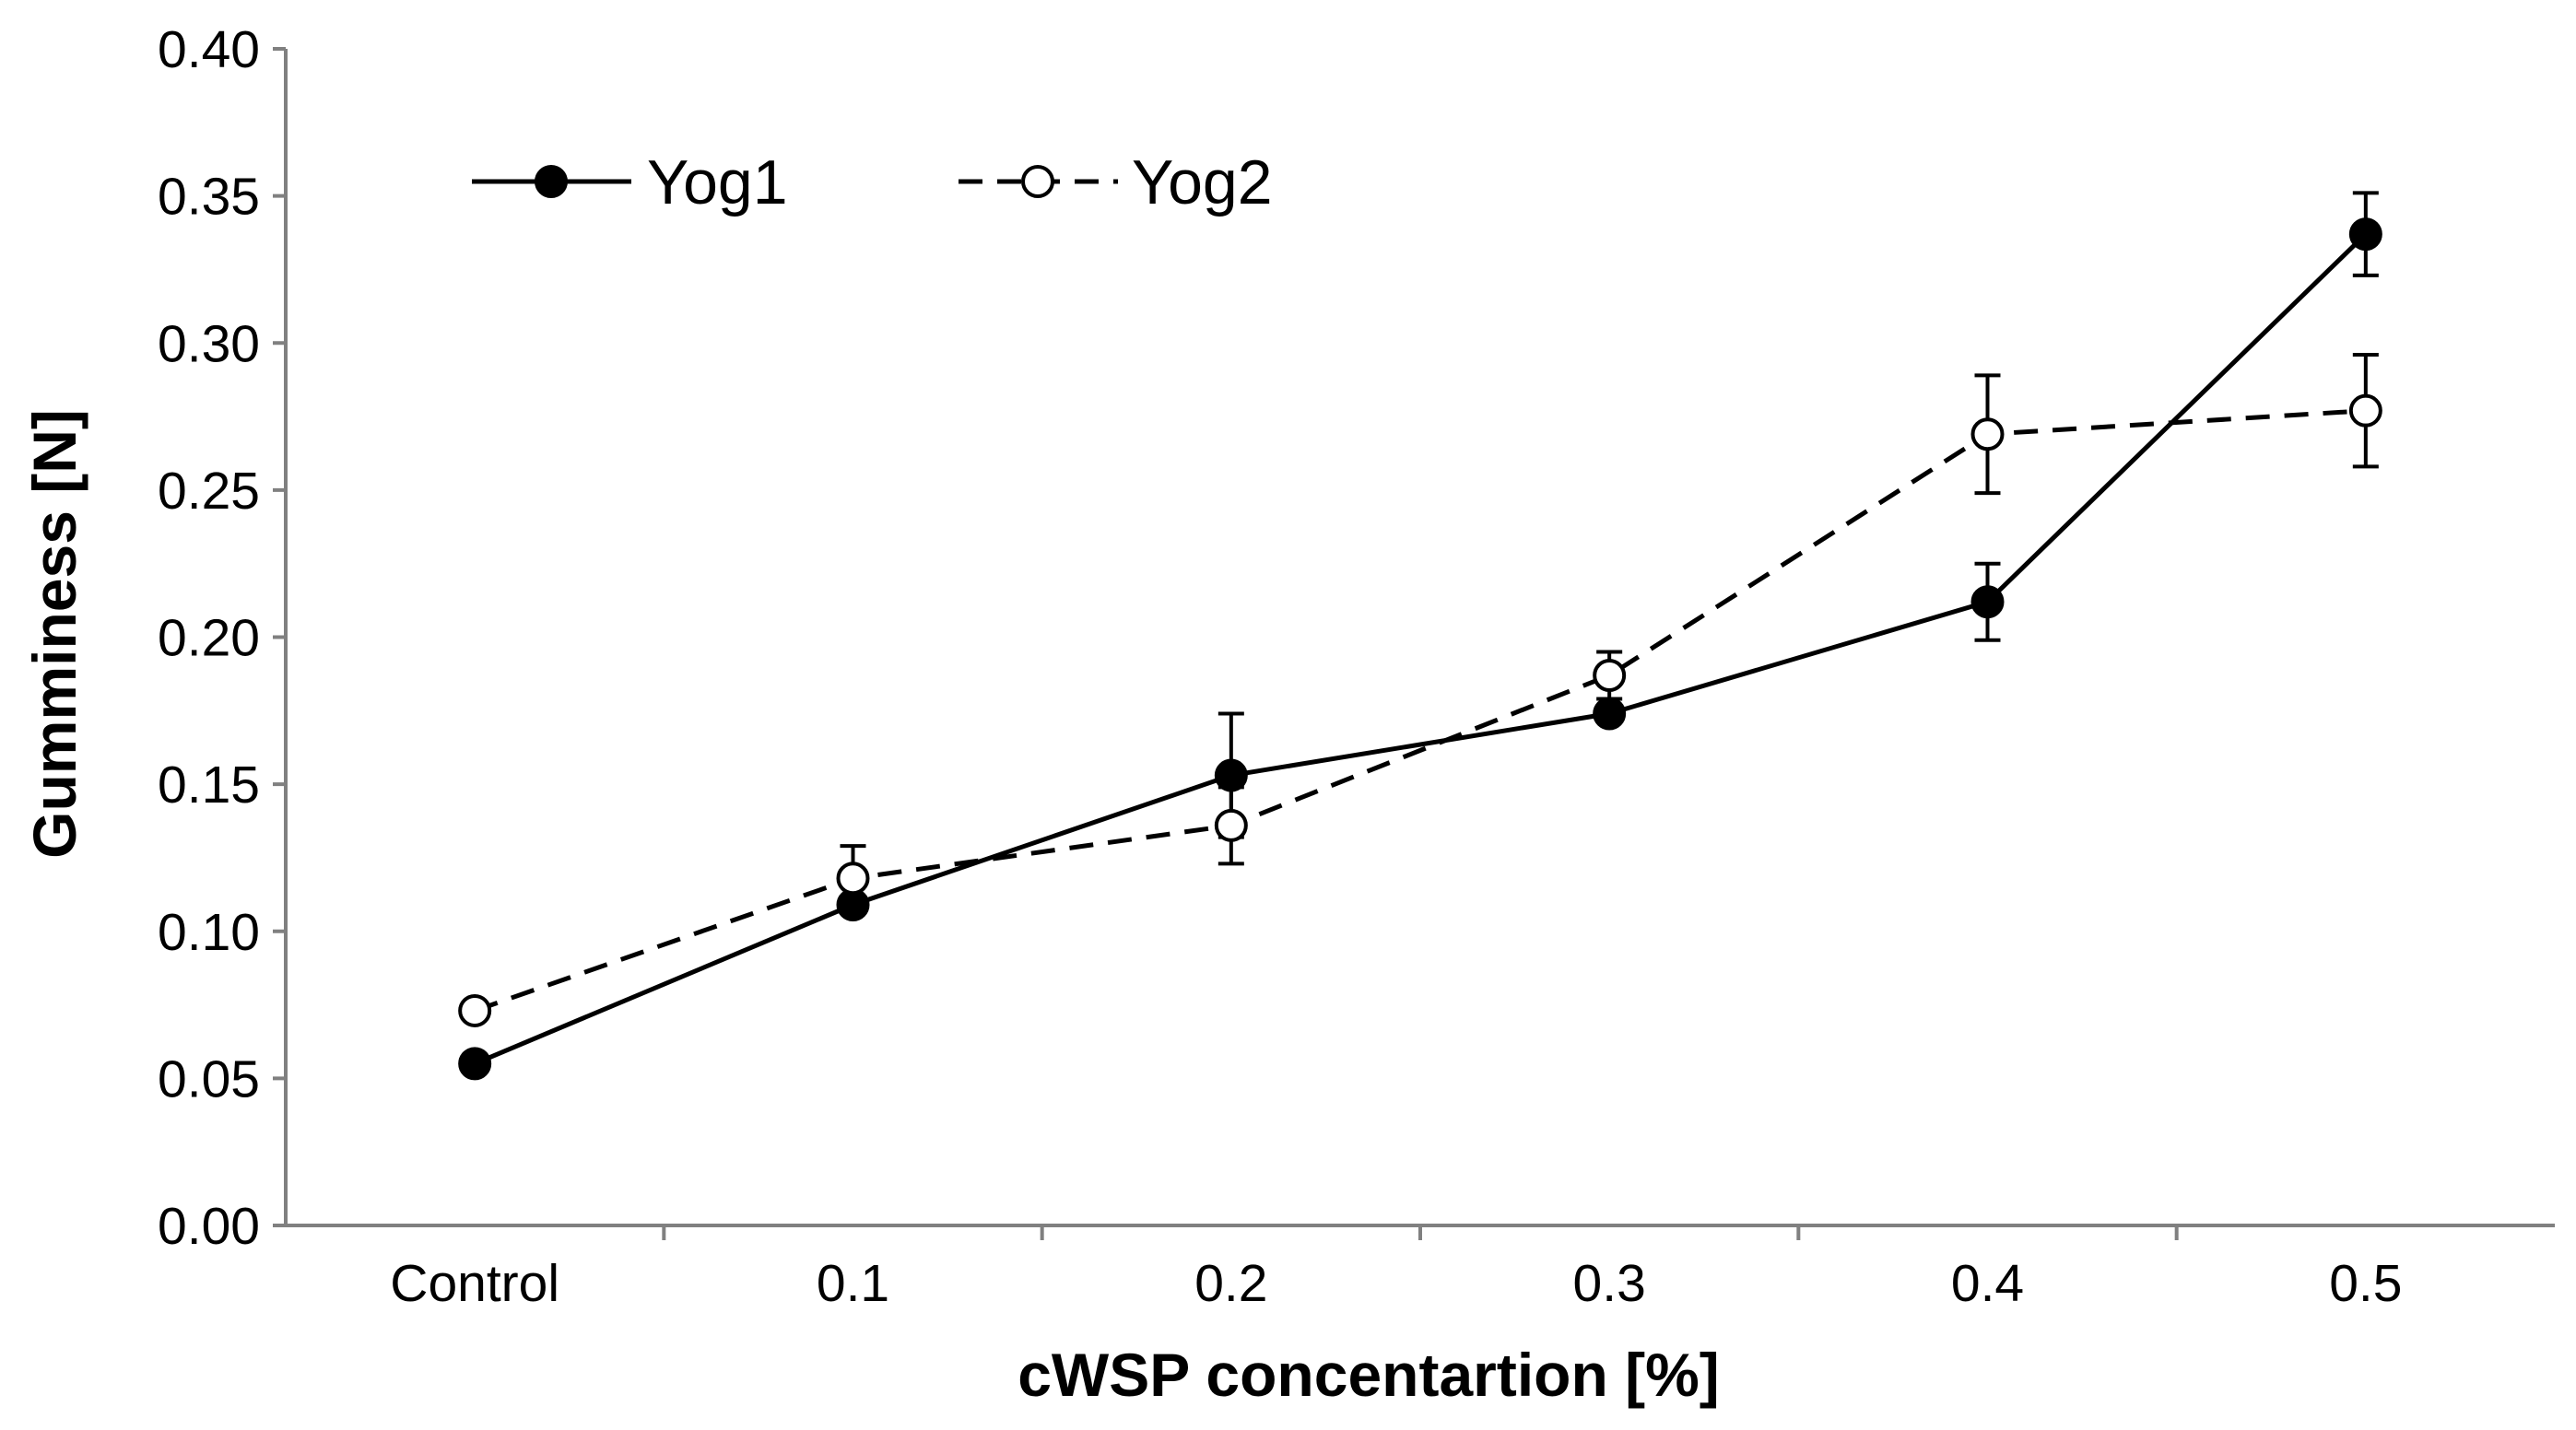 Image resolution: width=2576 pixels, height=1430 pixels. Describe the element at coordinates (872, 182) in the screenshot. I see `legend: Yog1 Yog2` at that location.